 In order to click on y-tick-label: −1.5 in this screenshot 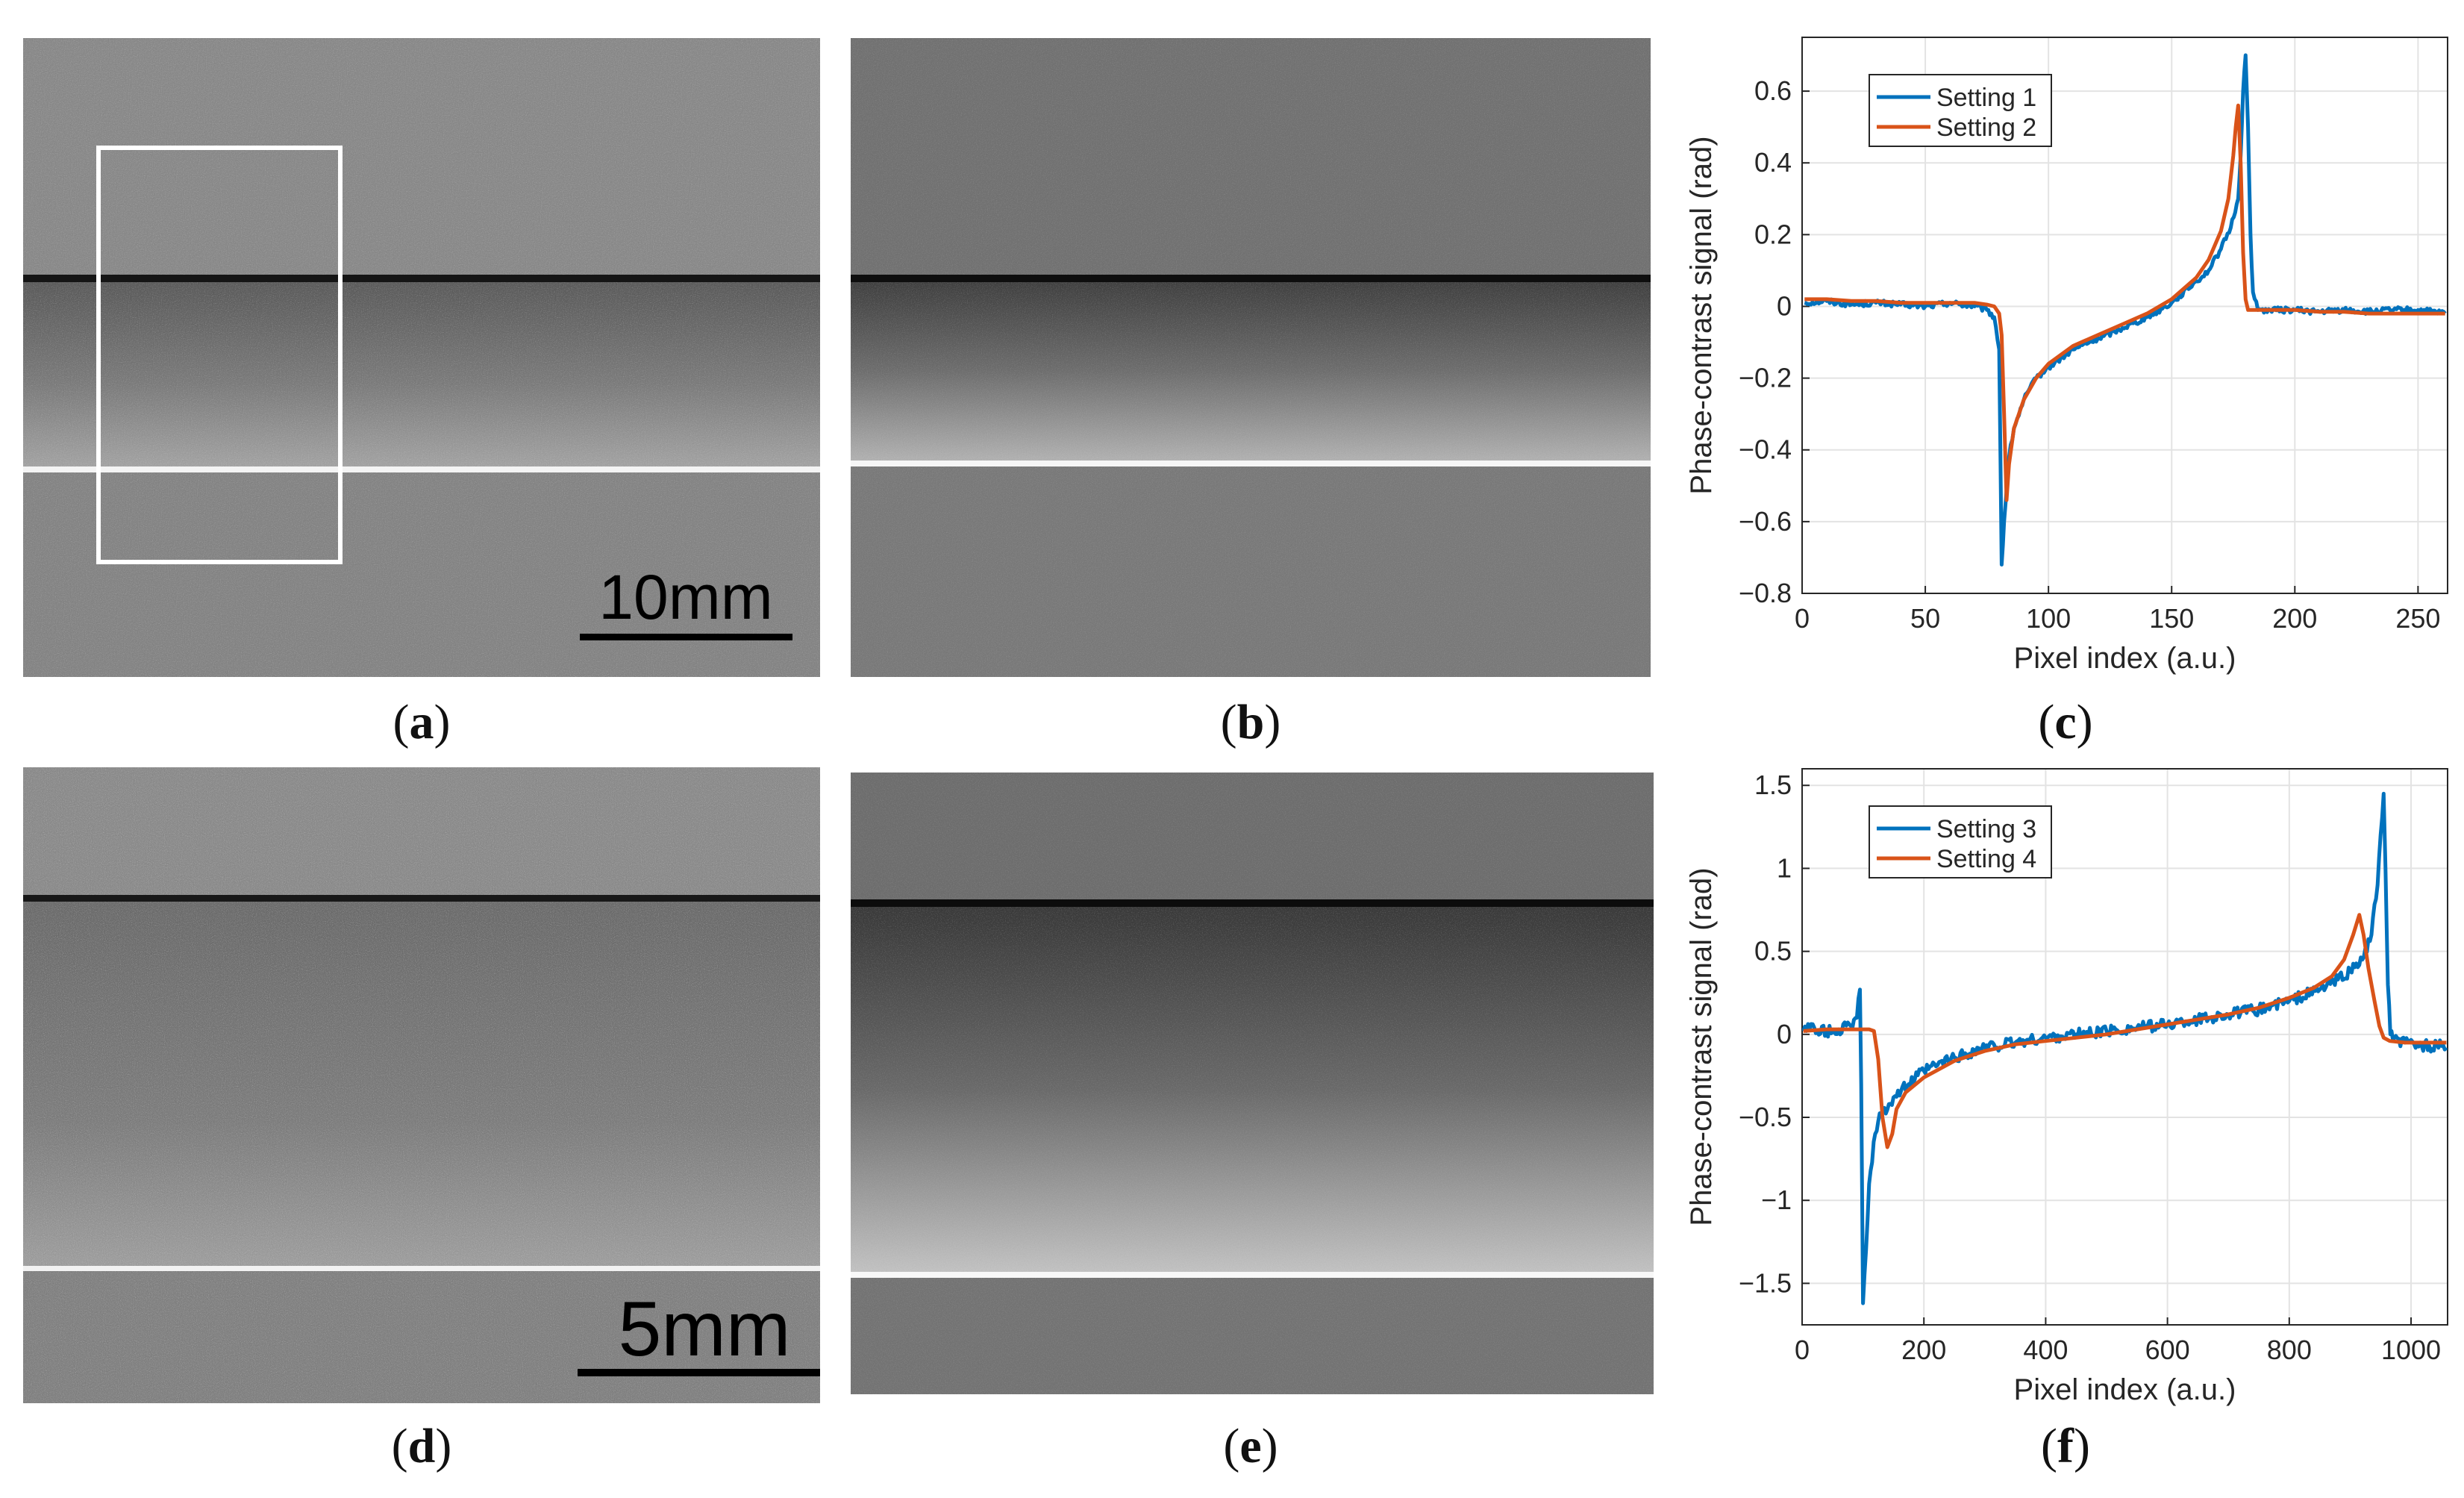, I will do `click(1765, 1282)`.